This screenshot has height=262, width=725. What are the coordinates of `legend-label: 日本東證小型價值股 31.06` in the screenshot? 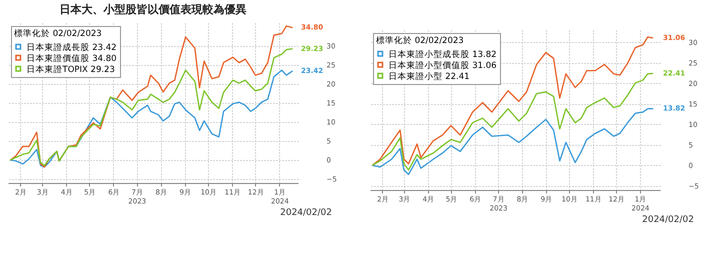 It's located at (442, 65).